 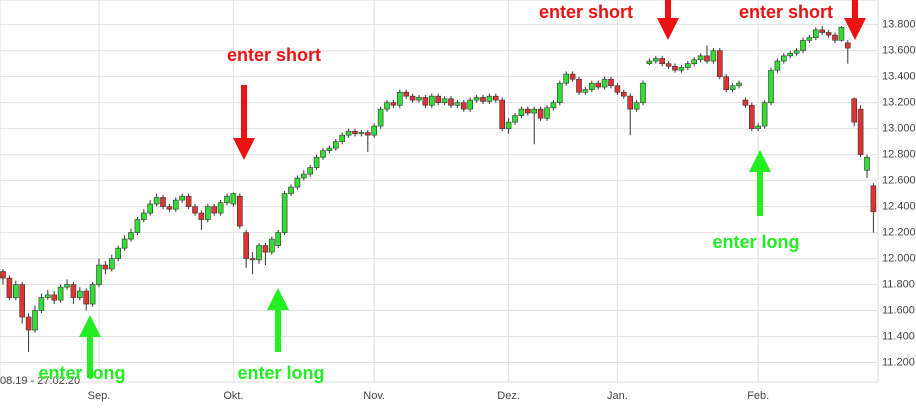 What do you see at coordinates (899, 77) in the screenshot?
I see `y-tick-label: 13.400` at bounding box center [899, 77].